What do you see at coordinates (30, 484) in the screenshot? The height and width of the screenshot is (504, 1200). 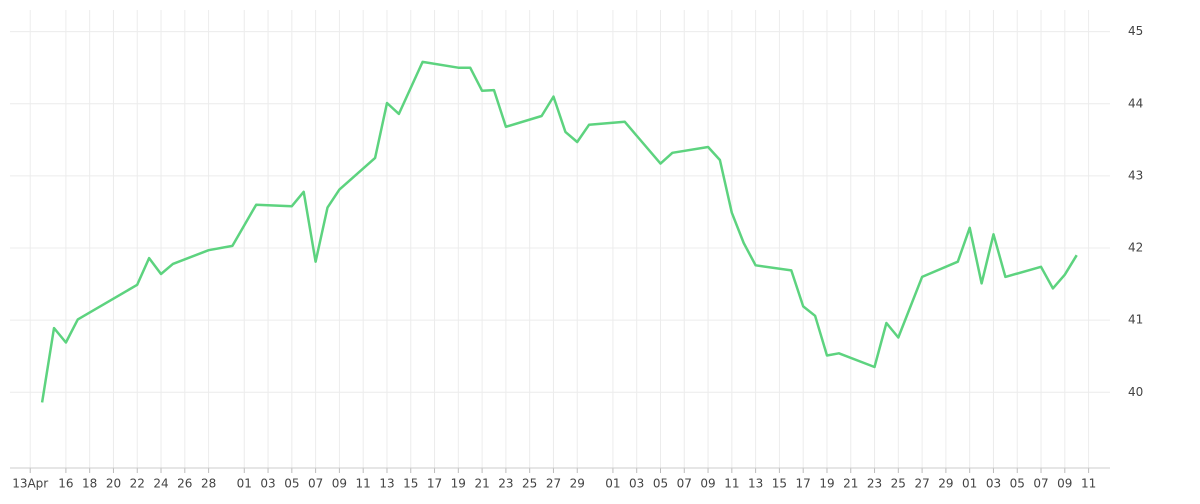 I see `x-tick-label: 13Apr` at bounding box center [30, 484].